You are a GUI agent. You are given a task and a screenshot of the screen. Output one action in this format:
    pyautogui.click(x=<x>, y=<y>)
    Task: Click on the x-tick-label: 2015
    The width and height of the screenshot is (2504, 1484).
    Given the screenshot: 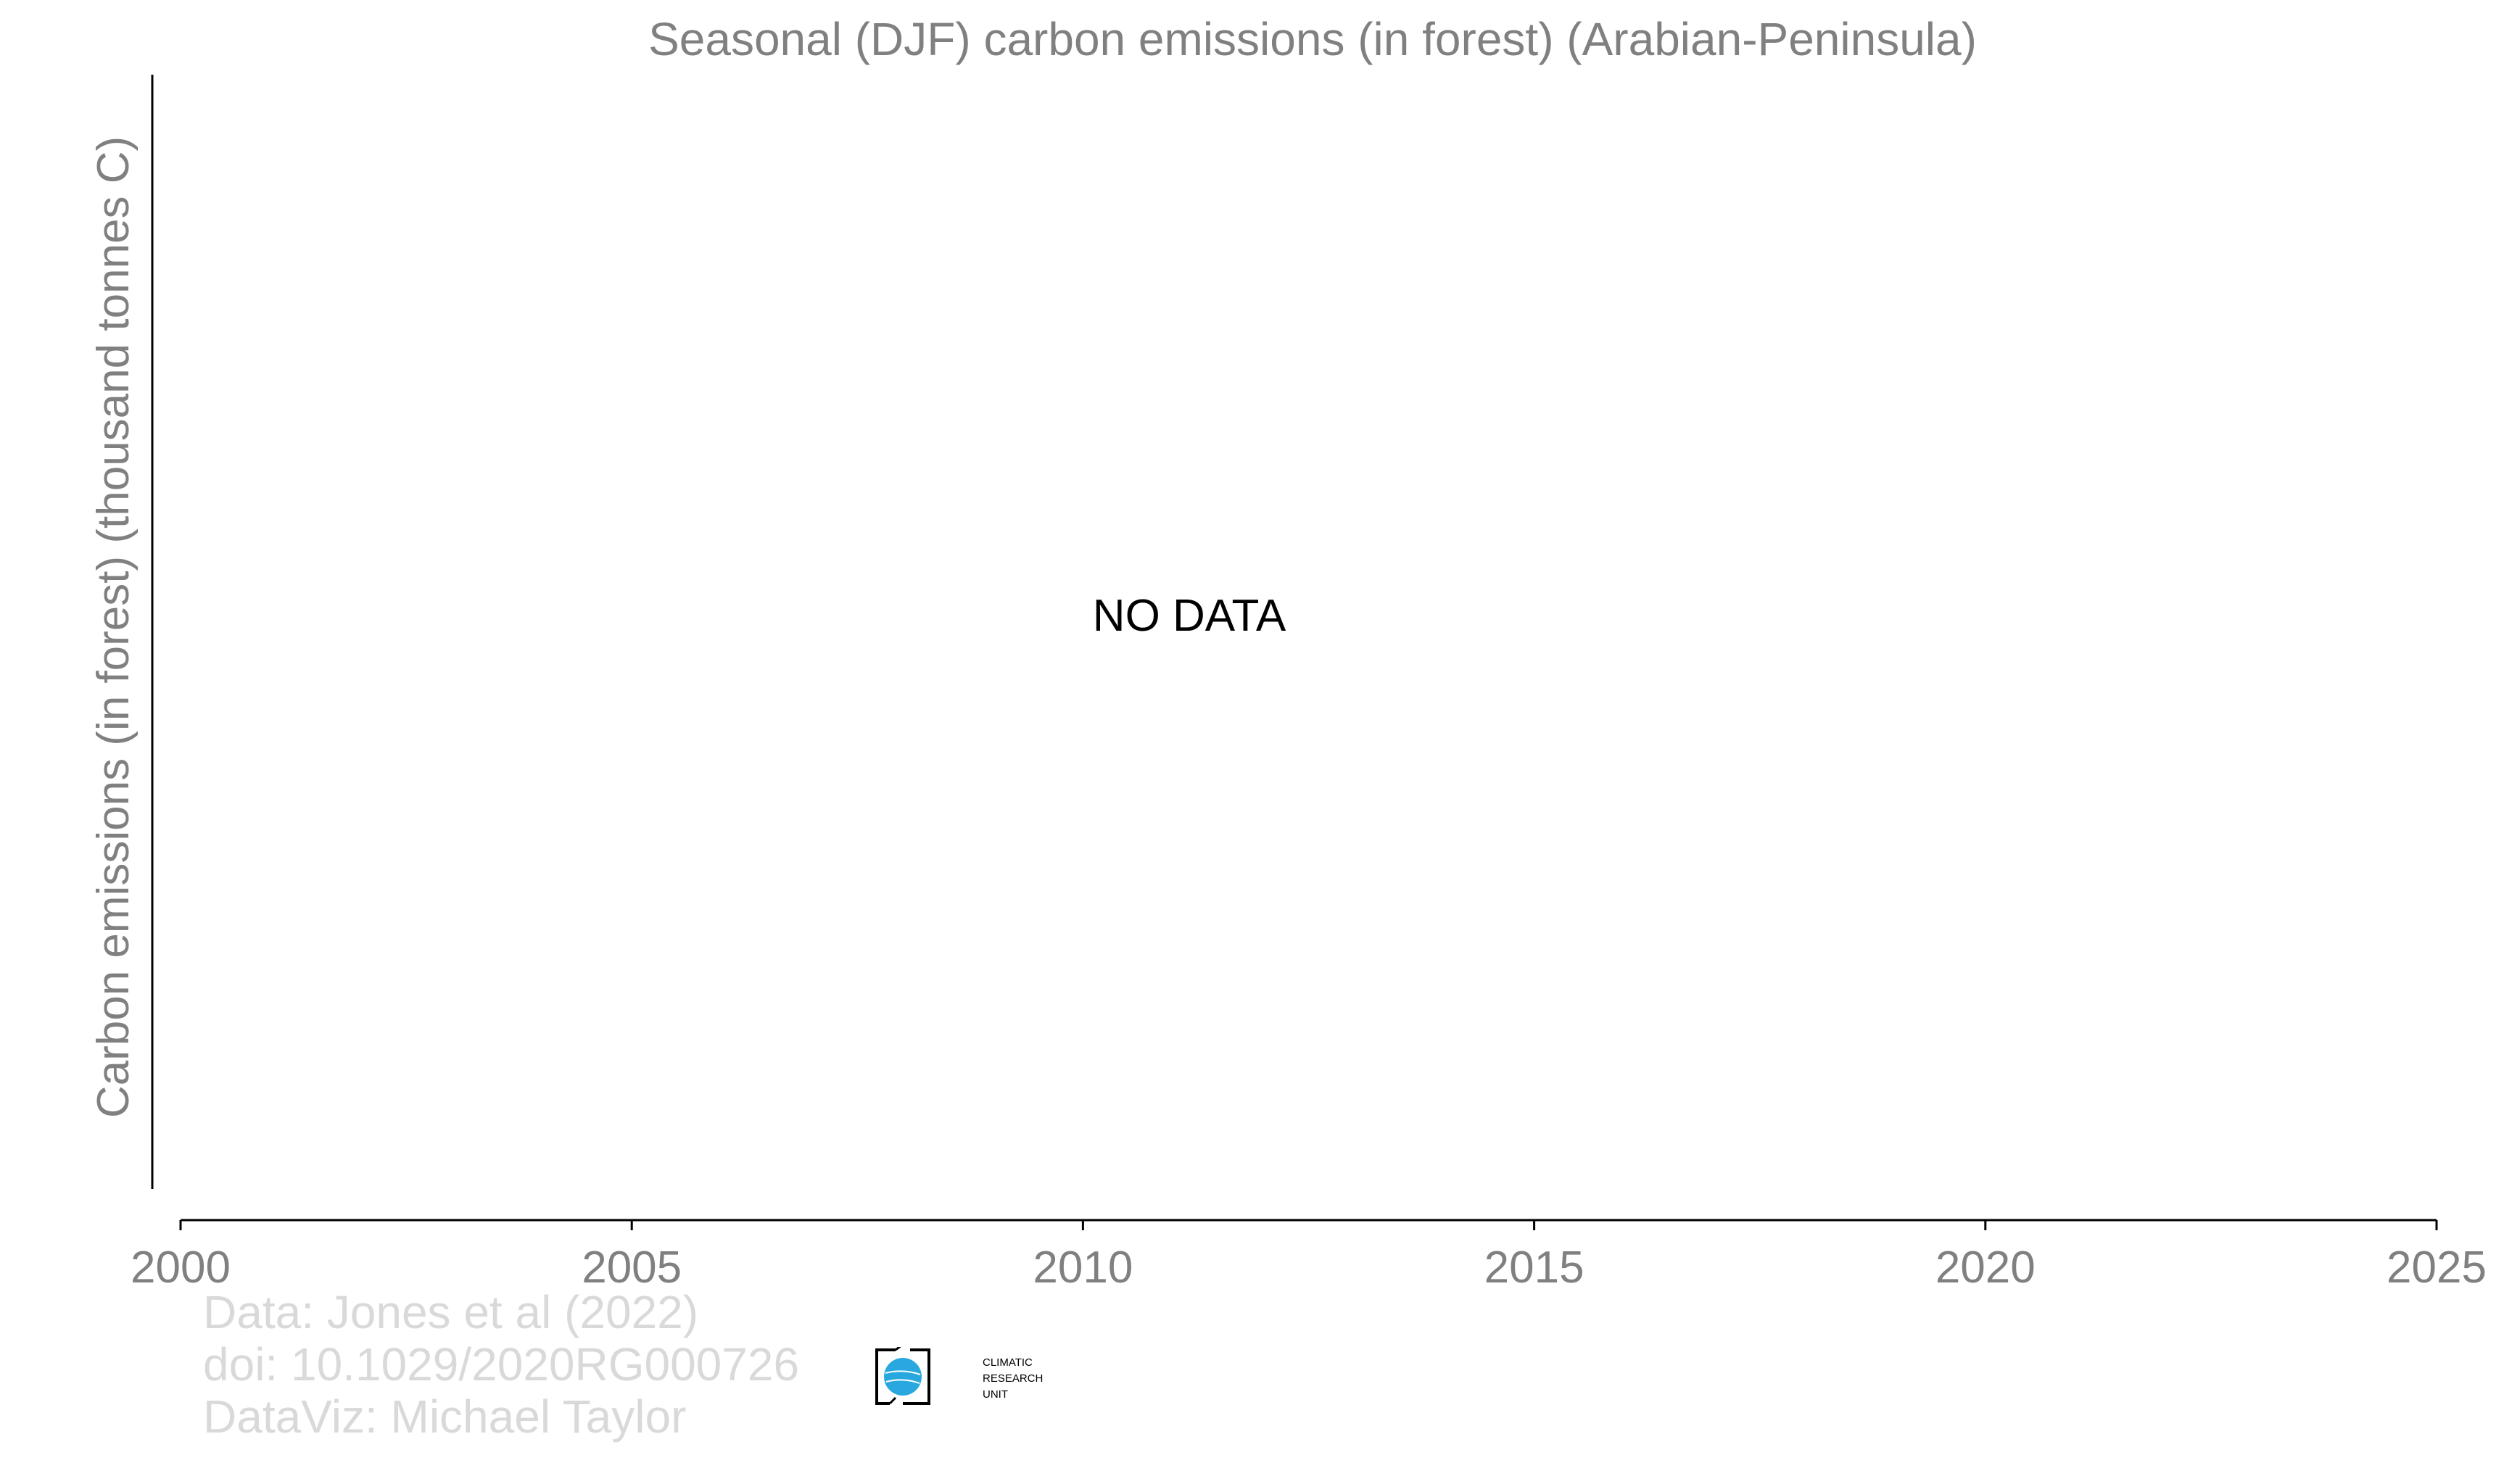 What is the action you would take?
    pyautogui.click(x=1534, y=1268)
    